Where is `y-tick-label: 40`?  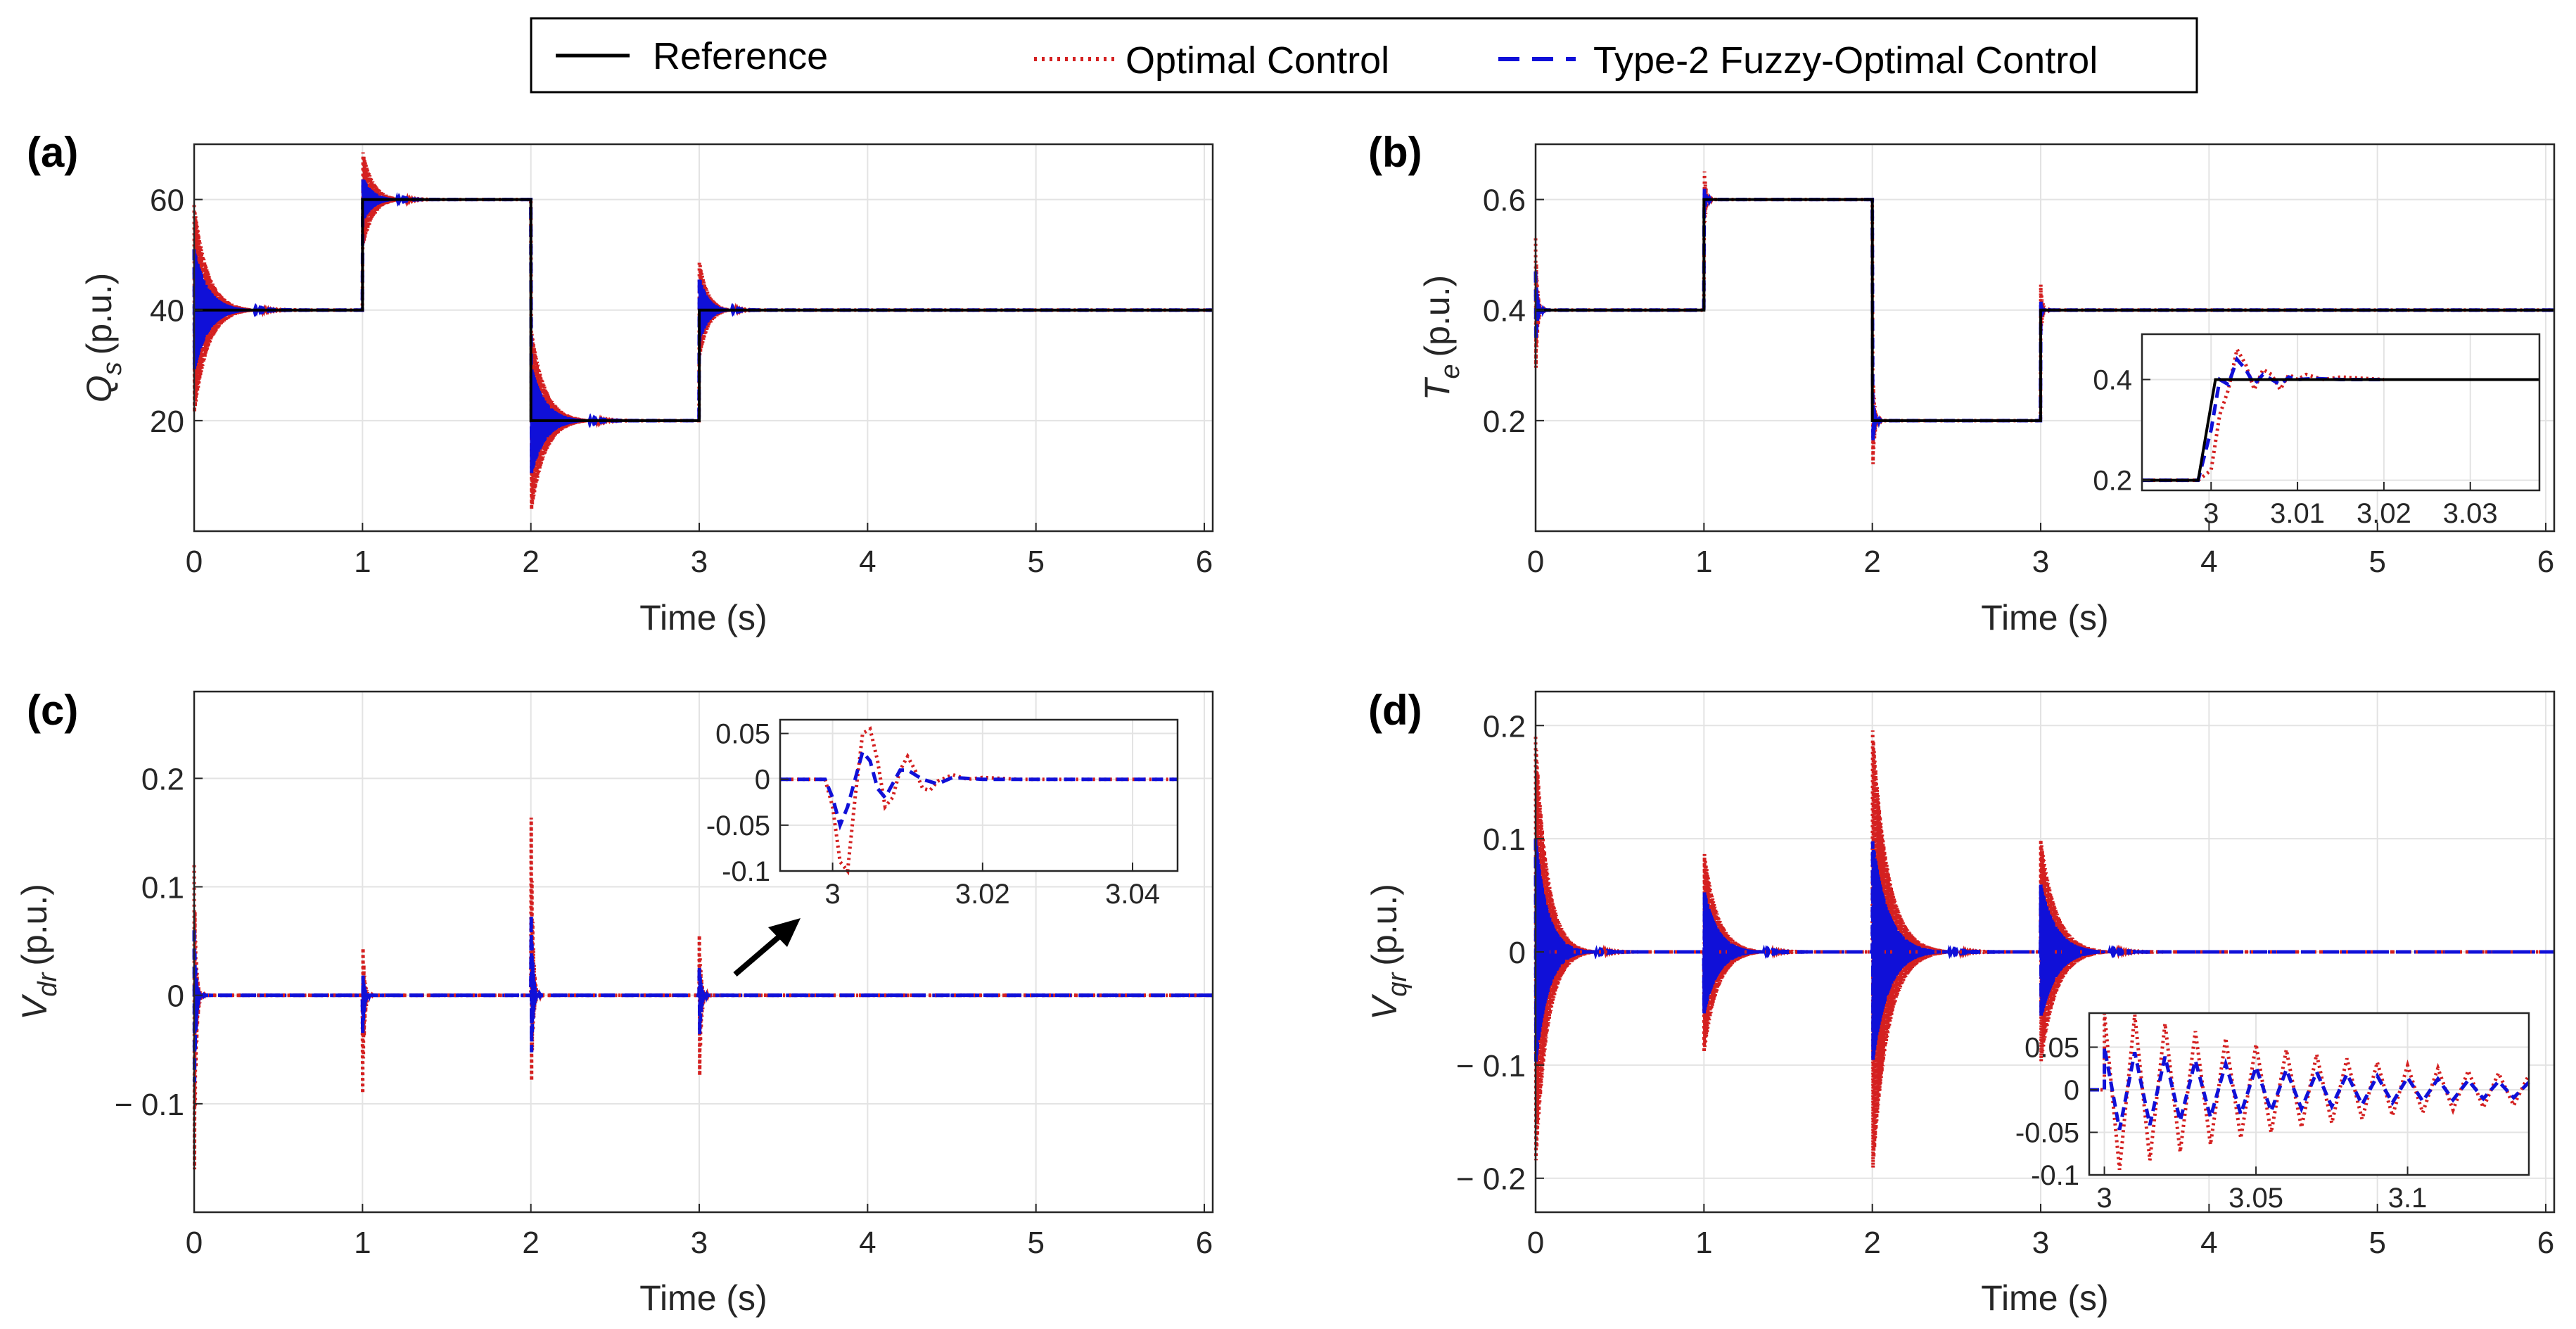
y-tick-label: 40 is located at coordinates (167, 311).